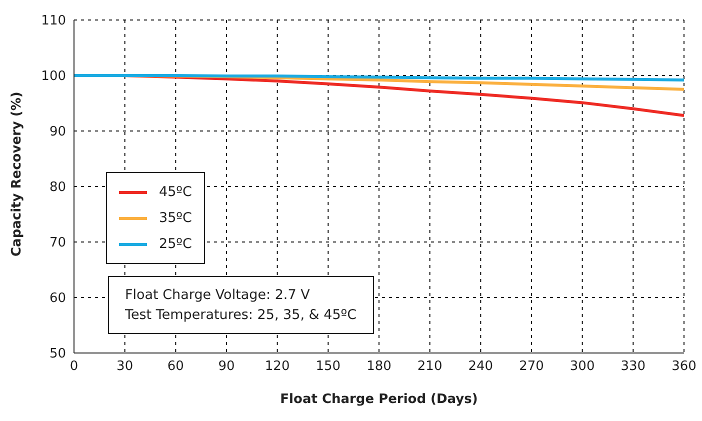 This screenshot has height=421, width=702. Describe the element at coordinates (57, 243) in the screenshot. I see `y-tick-label: 70` at that location.